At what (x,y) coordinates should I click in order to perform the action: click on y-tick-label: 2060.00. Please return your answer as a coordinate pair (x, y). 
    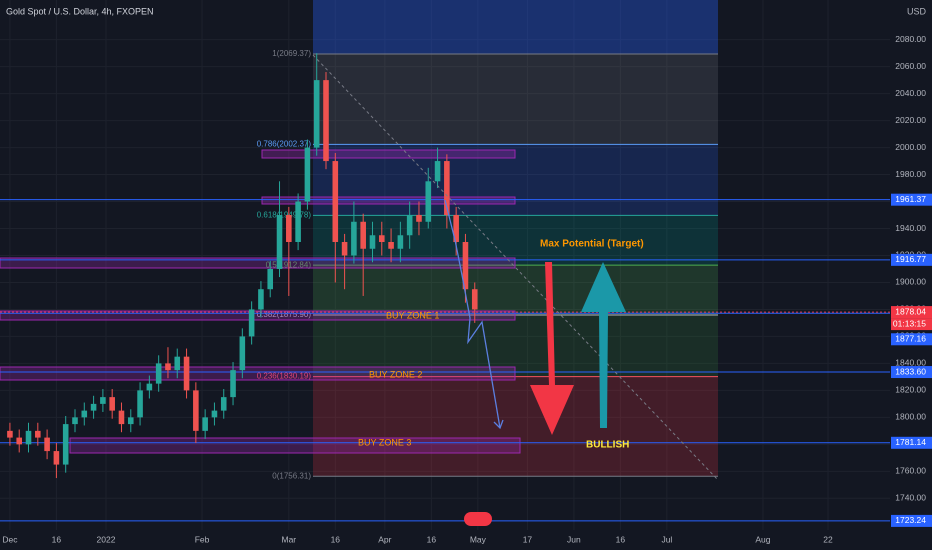
    Looking at the image, I should click on (910, 66).